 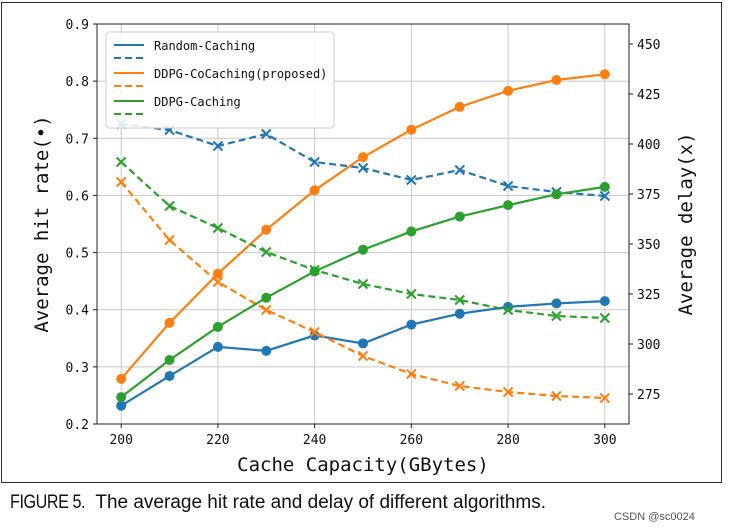 I want to click on x-tick-label: 200, so click(x=120, y=440).